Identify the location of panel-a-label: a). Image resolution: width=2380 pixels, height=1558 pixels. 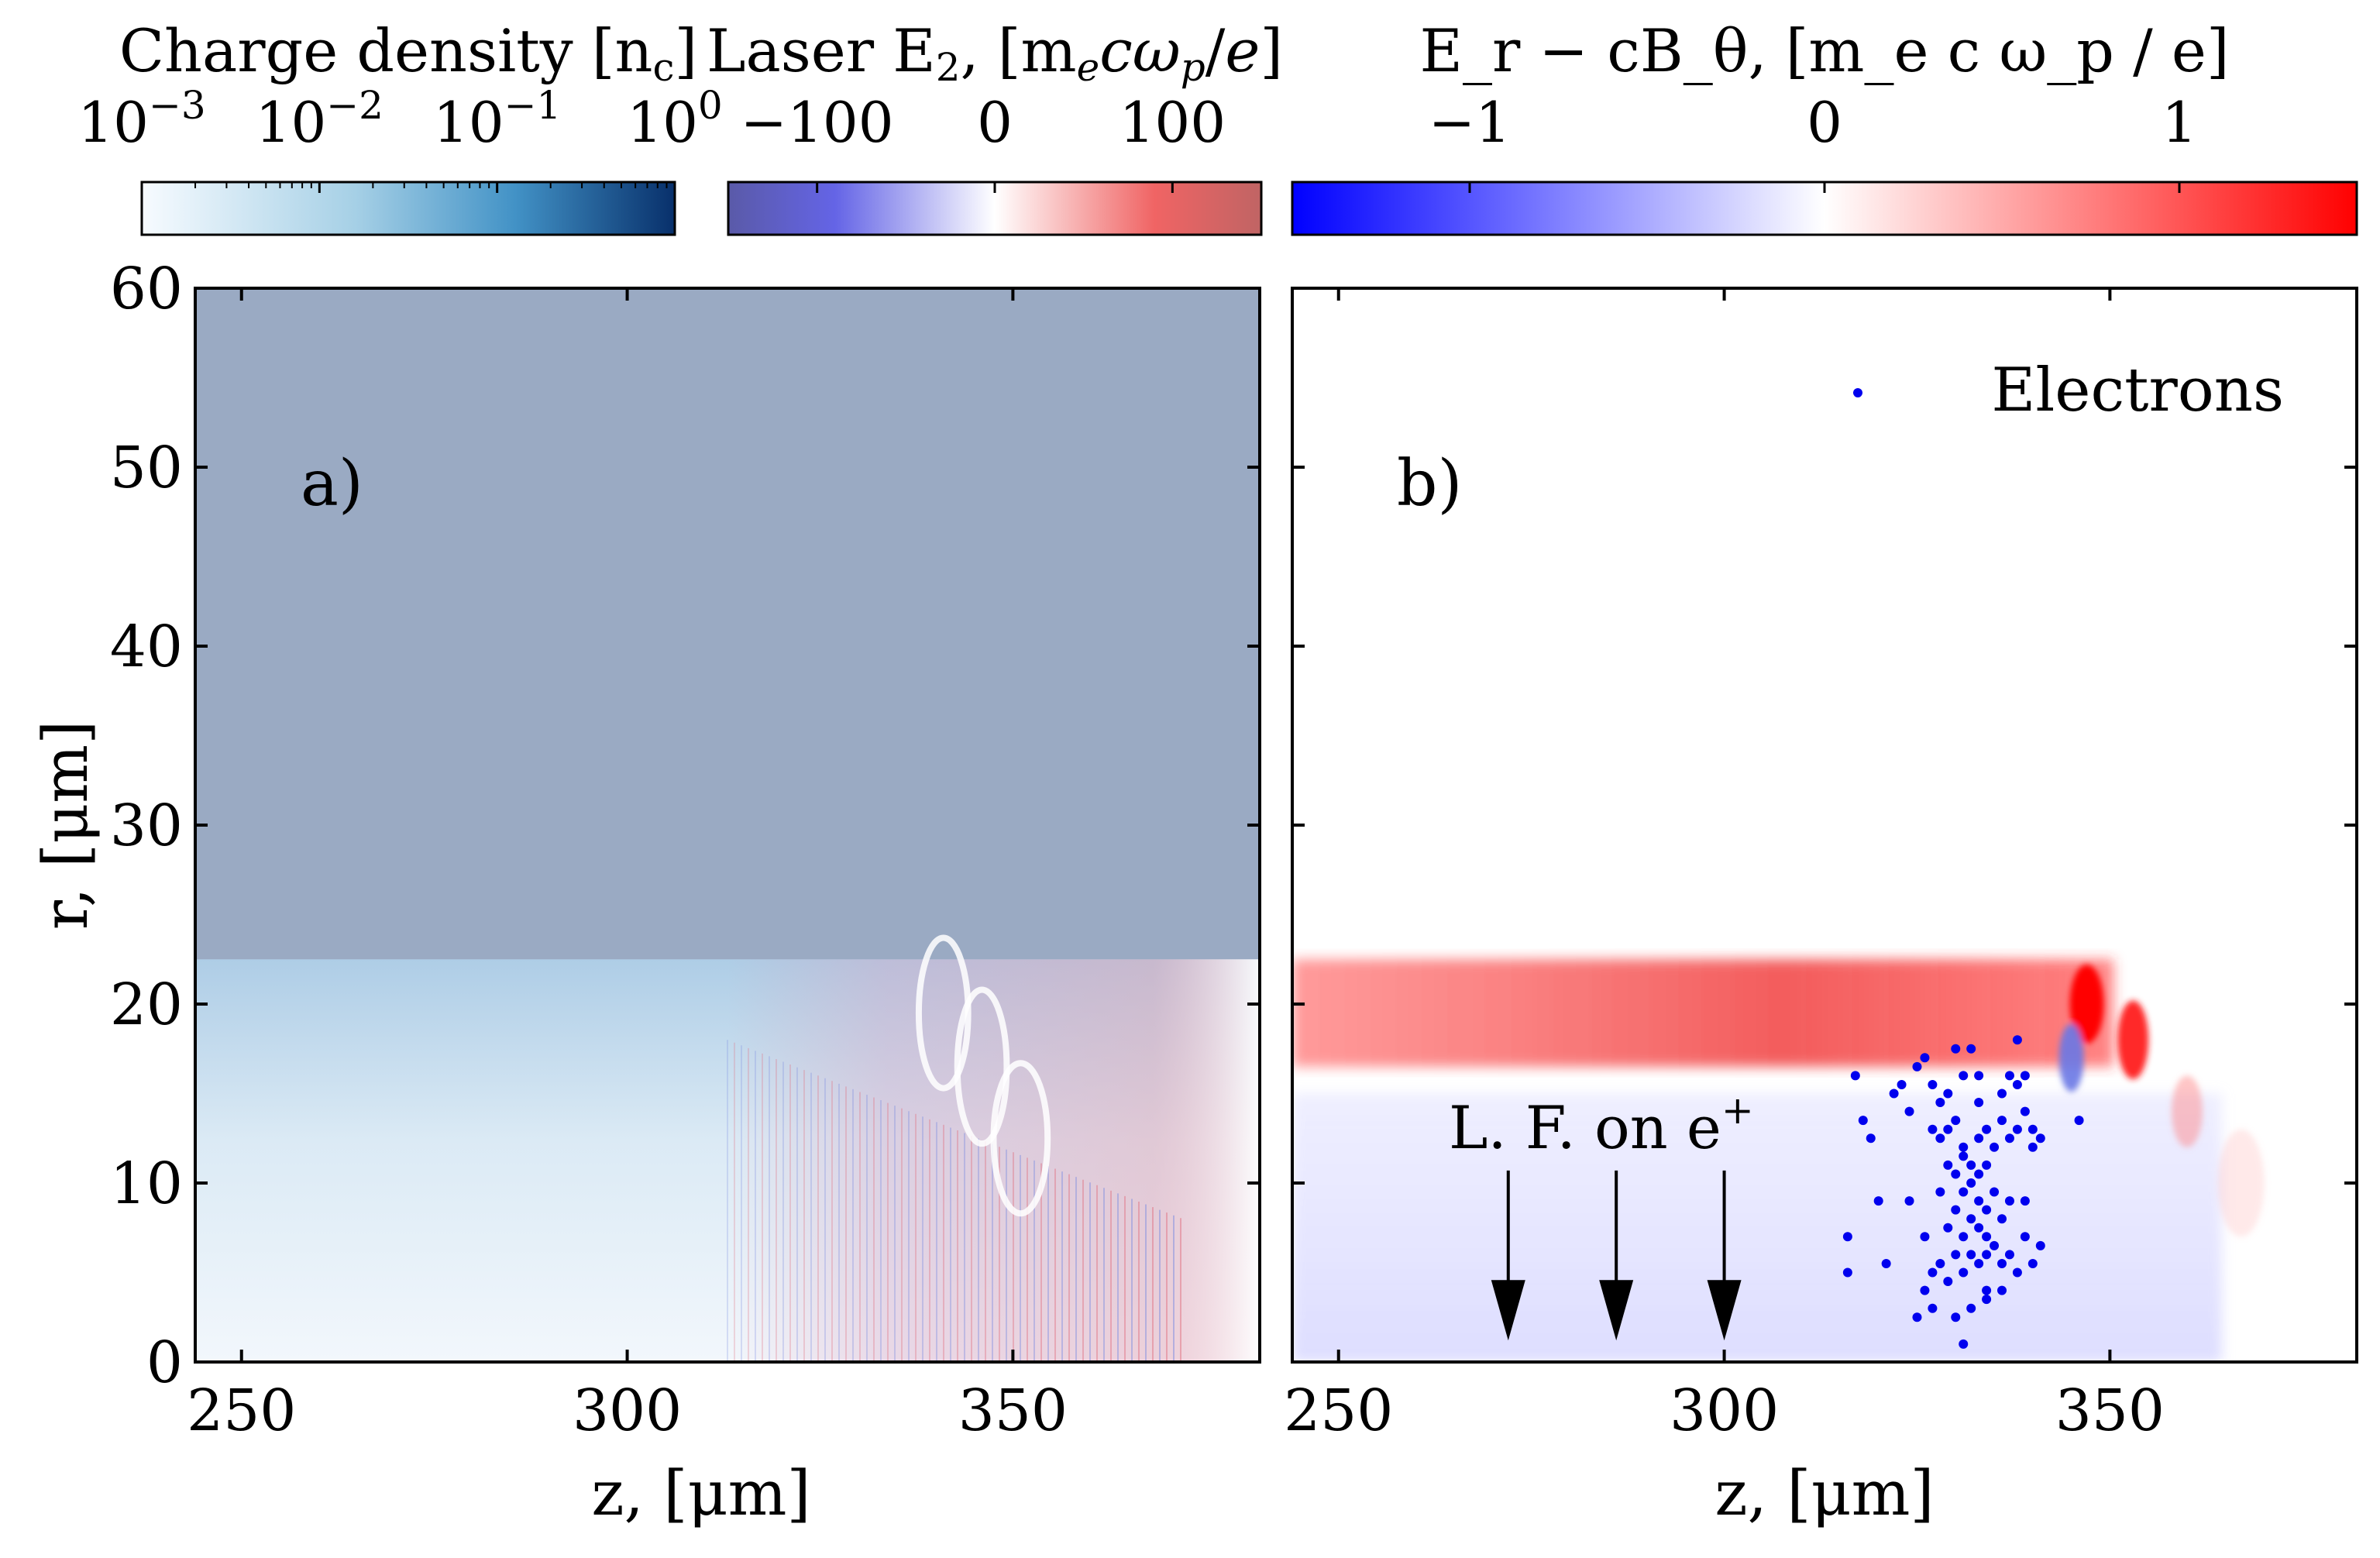
(332, 484).